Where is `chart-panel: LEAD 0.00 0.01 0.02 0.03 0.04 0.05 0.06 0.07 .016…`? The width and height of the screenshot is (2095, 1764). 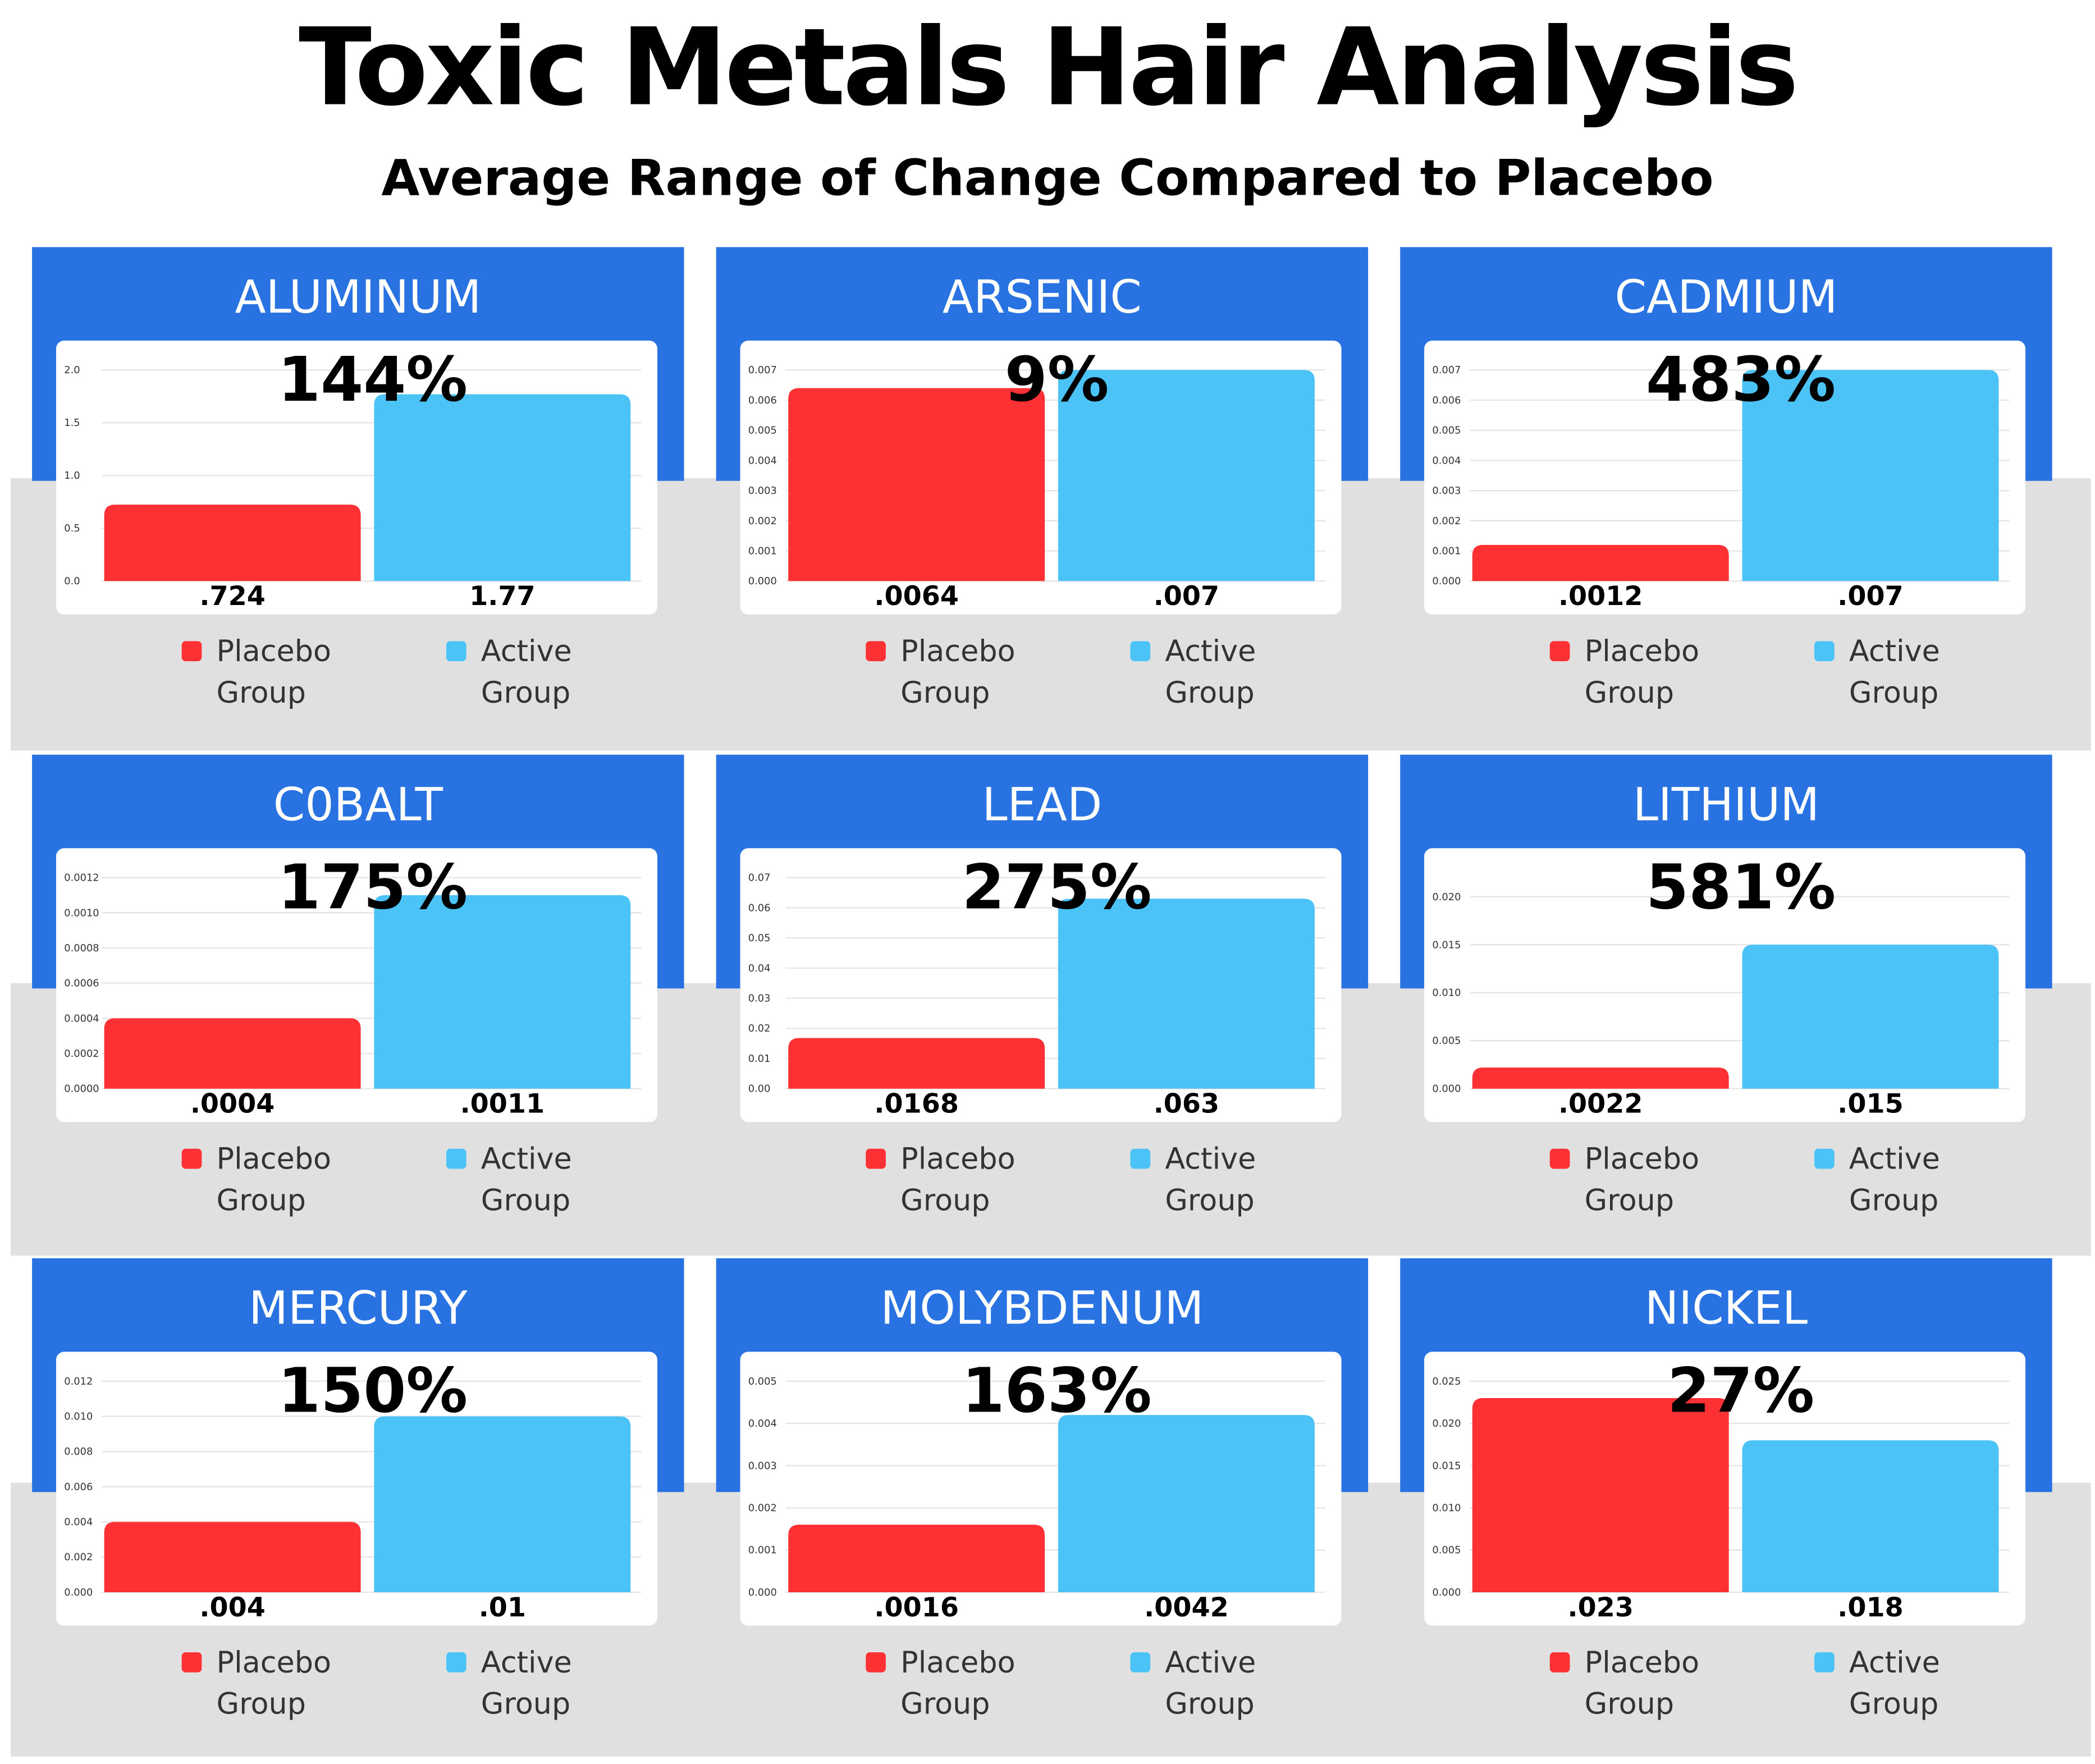
chart-panel: LEAD 0.00 0.01 0.02 0.03 0.04 0.05 0.06 0.07 .016… is located at coordinates (1042, 1007).